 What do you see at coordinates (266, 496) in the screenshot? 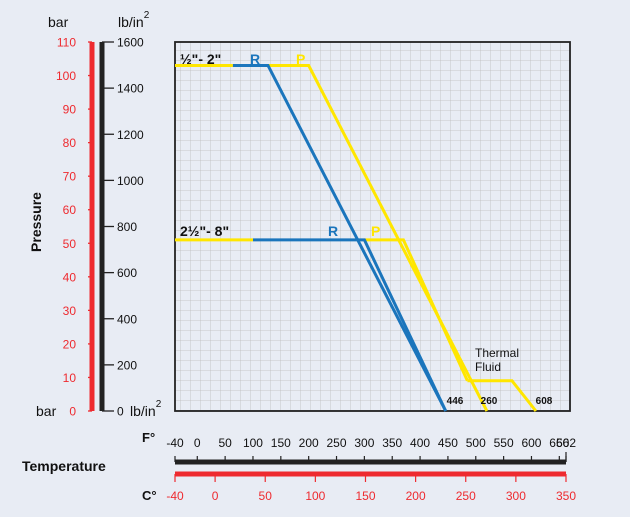
I see `celsius-tick-label: 50` at bounding box center [266, 496].